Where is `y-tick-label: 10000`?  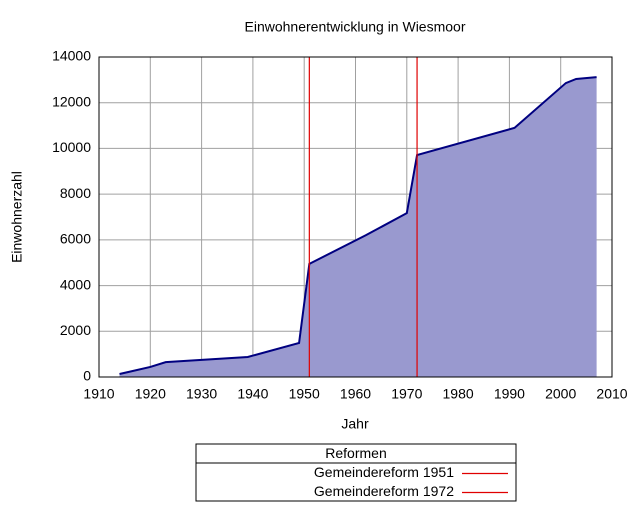
y-tick-label: 10000 is located at coordinates (71, 147).